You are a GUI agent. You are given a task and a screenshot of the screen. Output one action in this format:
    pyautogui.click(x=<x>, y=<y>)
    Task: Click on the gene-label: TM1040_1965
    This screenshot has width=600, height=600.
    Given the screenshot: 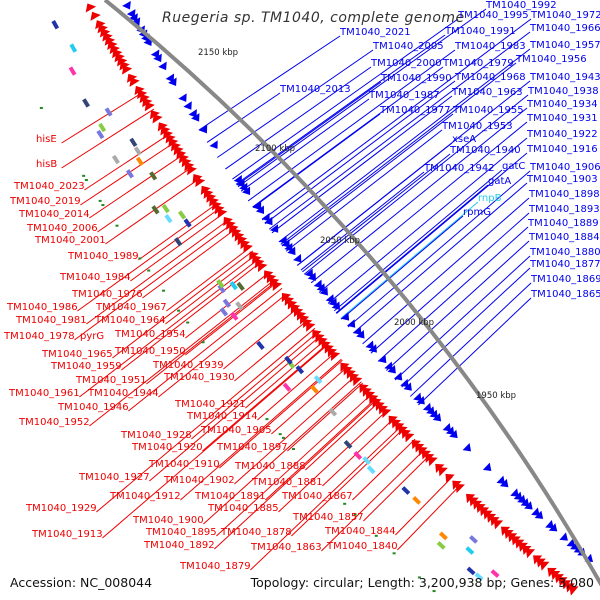 What is the action you would take?
    pyautogui.click(x=77, y=354)
    